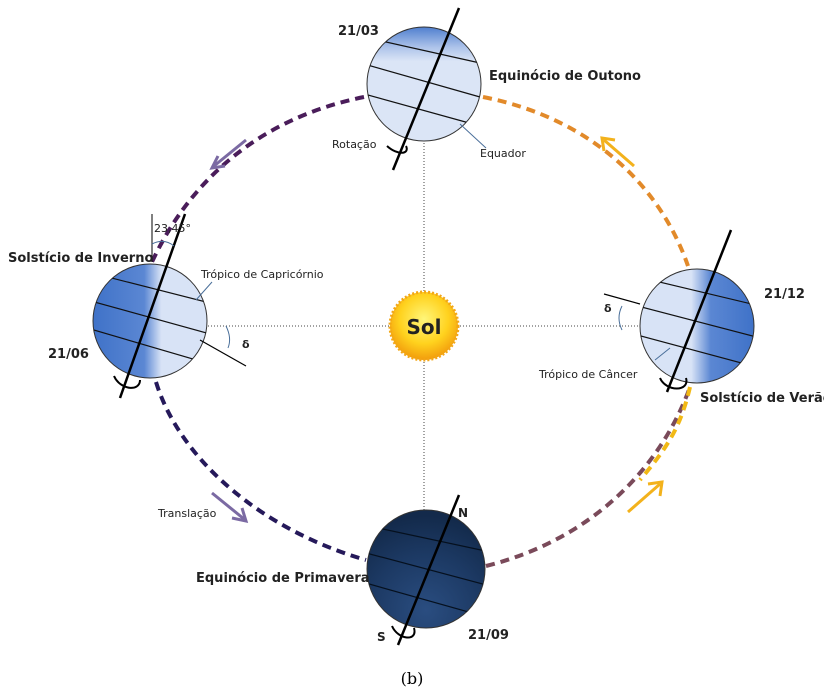  I want to click on angle-label: 23,45°, so click(172, 228).